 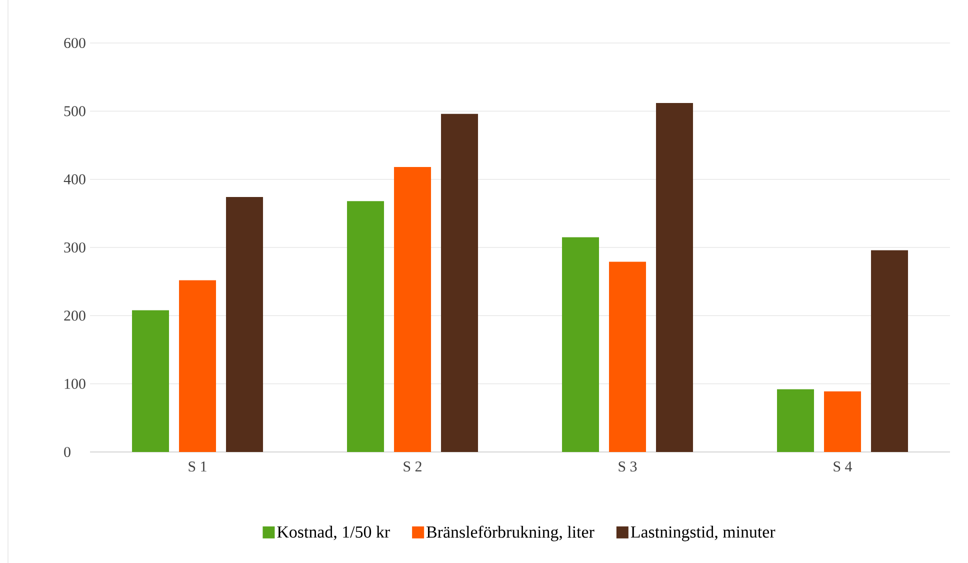 What do you see at coordinates (510, 534) in the screenshot?
I see `legend-label: Bränsleförbrukning, liter` at bounding box center [510, 534].